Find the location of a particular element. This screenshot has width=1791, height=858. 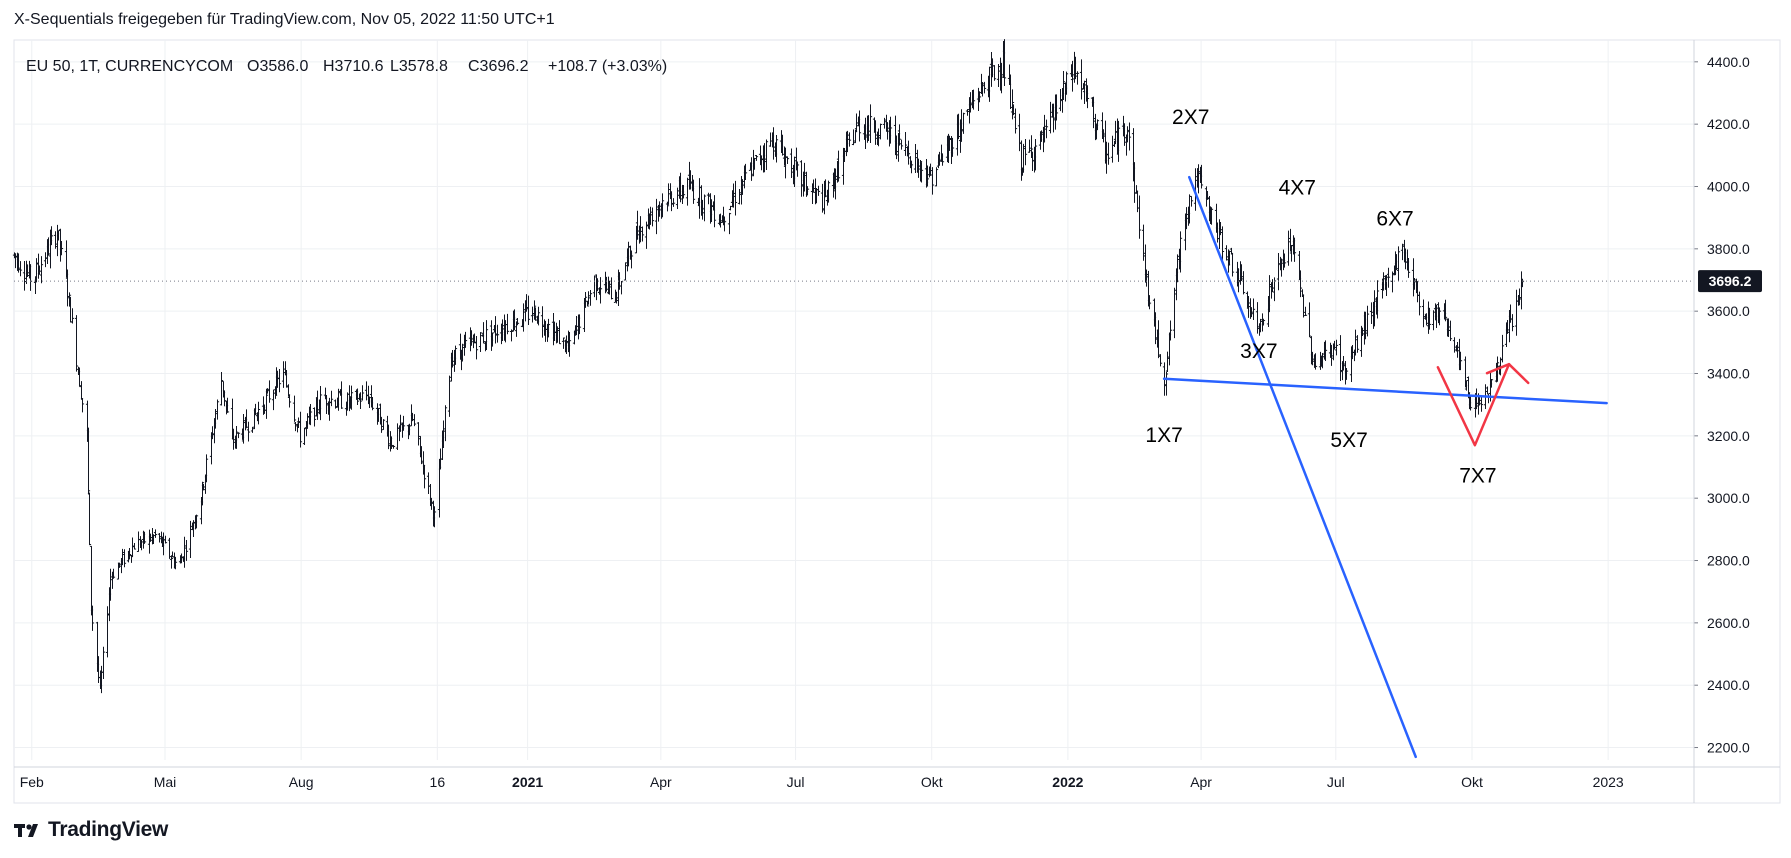

y-tick-label: 2800.0 is located at coordinates (1728, 561).